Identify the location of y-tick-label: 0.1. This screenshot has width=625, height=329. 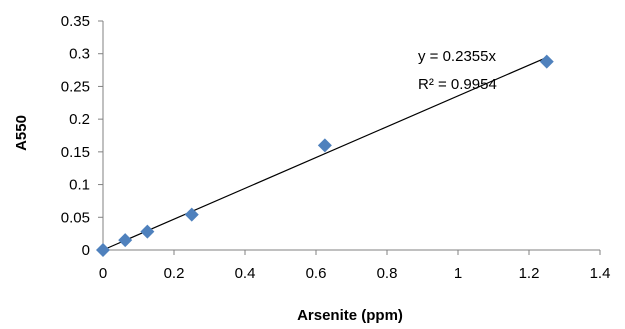
(79, 185).